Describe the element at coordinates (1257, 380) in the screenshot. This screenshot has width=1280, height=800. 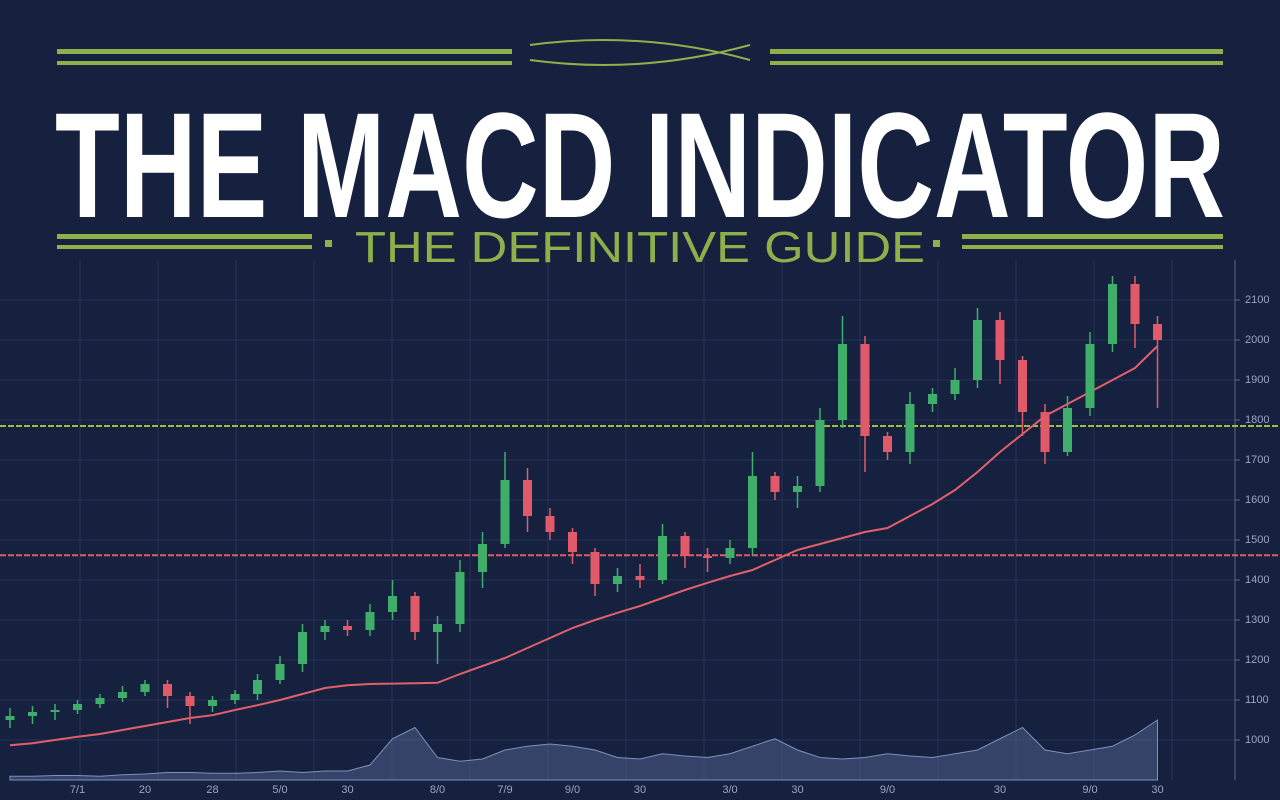
I see `y-tick-label: 1900` at that location.